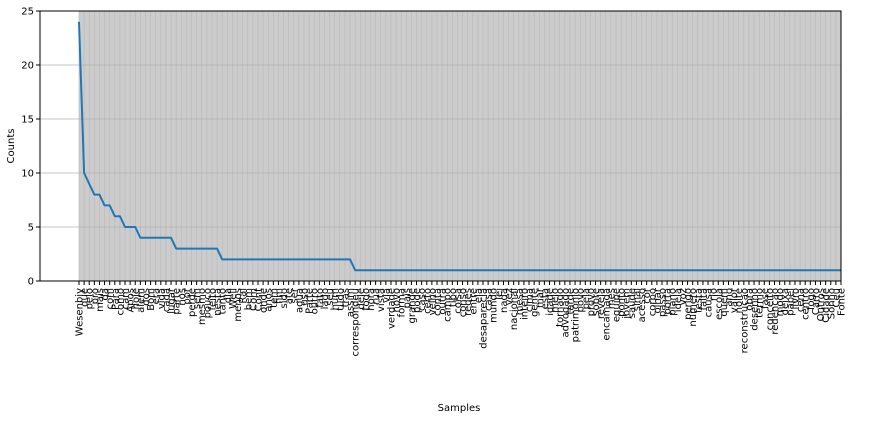 The width and height of the screenshot is (885, 421). What do you see at coordinates (27, 12) in the screenshot?
I see `y-tick-label: 25` at bounding box center [27, 12].